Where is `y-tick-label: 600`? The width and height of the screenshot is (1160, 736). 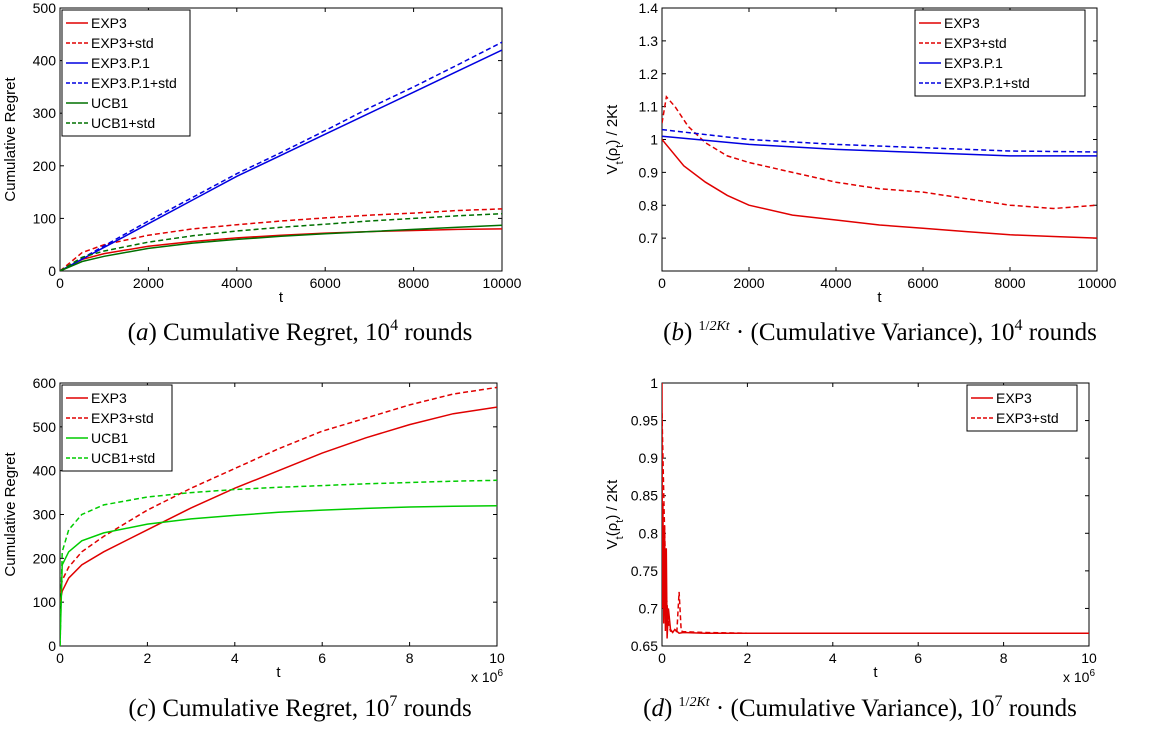 y-tick-label: 600 is located at coordinates (45, 383).